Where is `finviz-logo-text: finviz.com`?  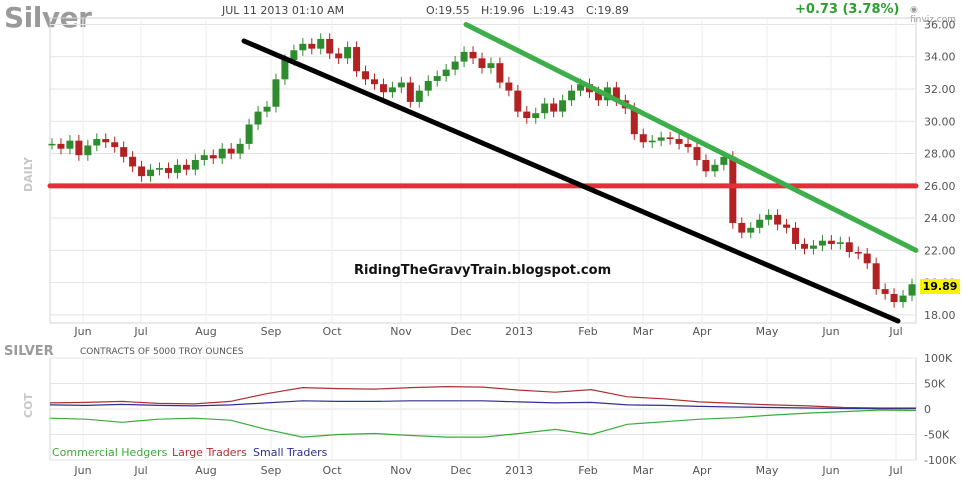 finviz-logo-text: finviz.com is located at coordinates (933, 20).